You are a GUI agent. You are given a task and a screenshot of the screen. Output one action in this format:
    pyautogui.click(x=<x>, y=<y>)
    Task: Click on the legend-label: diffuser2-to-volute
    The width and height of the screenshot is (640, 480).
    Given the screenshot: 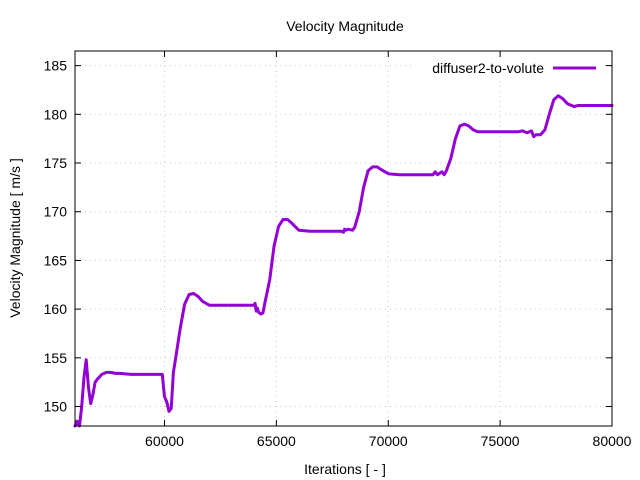 What is the action you would take?
    pyautogui.click(x=488, y=68)
    